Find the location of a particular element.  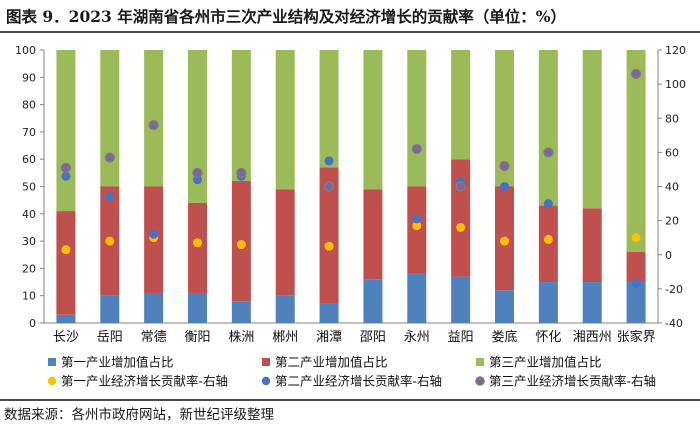

left-tick-label: 100 is located at coordinates (25, 50).